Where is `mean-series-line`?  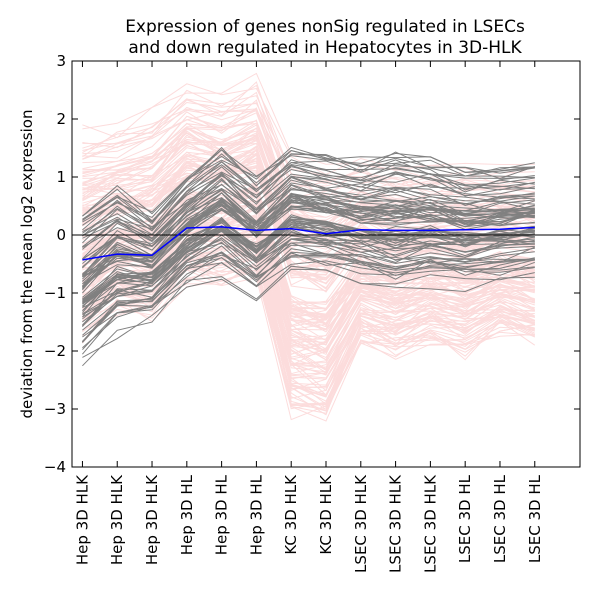
mean-series-line is located at coordinates (308, 243).